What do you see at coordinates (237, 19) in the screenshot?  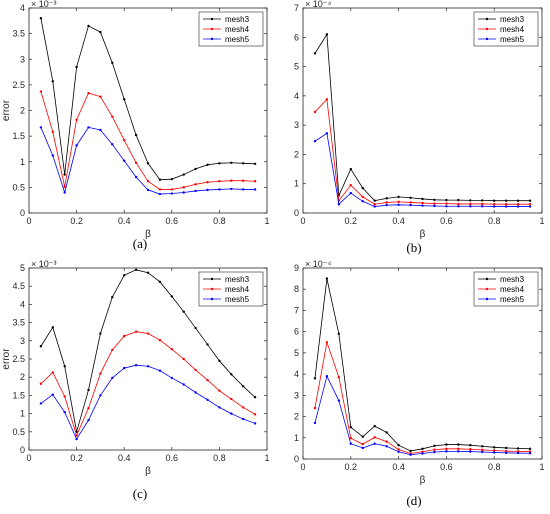 I see `legend-label-mesh3: mesh3` at bounding box center [237, 19].